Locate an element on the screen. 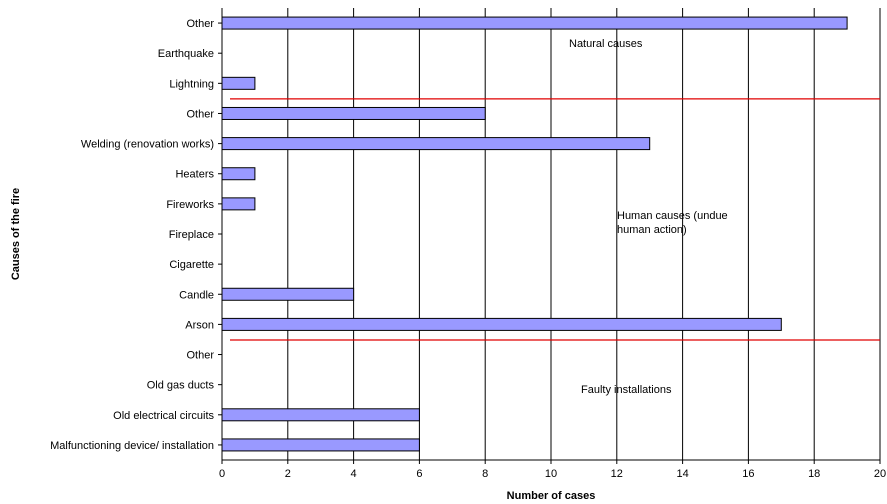 The image size is (887, 504). group-annotation: Human causes (undue is located at coordinates (672, 216).